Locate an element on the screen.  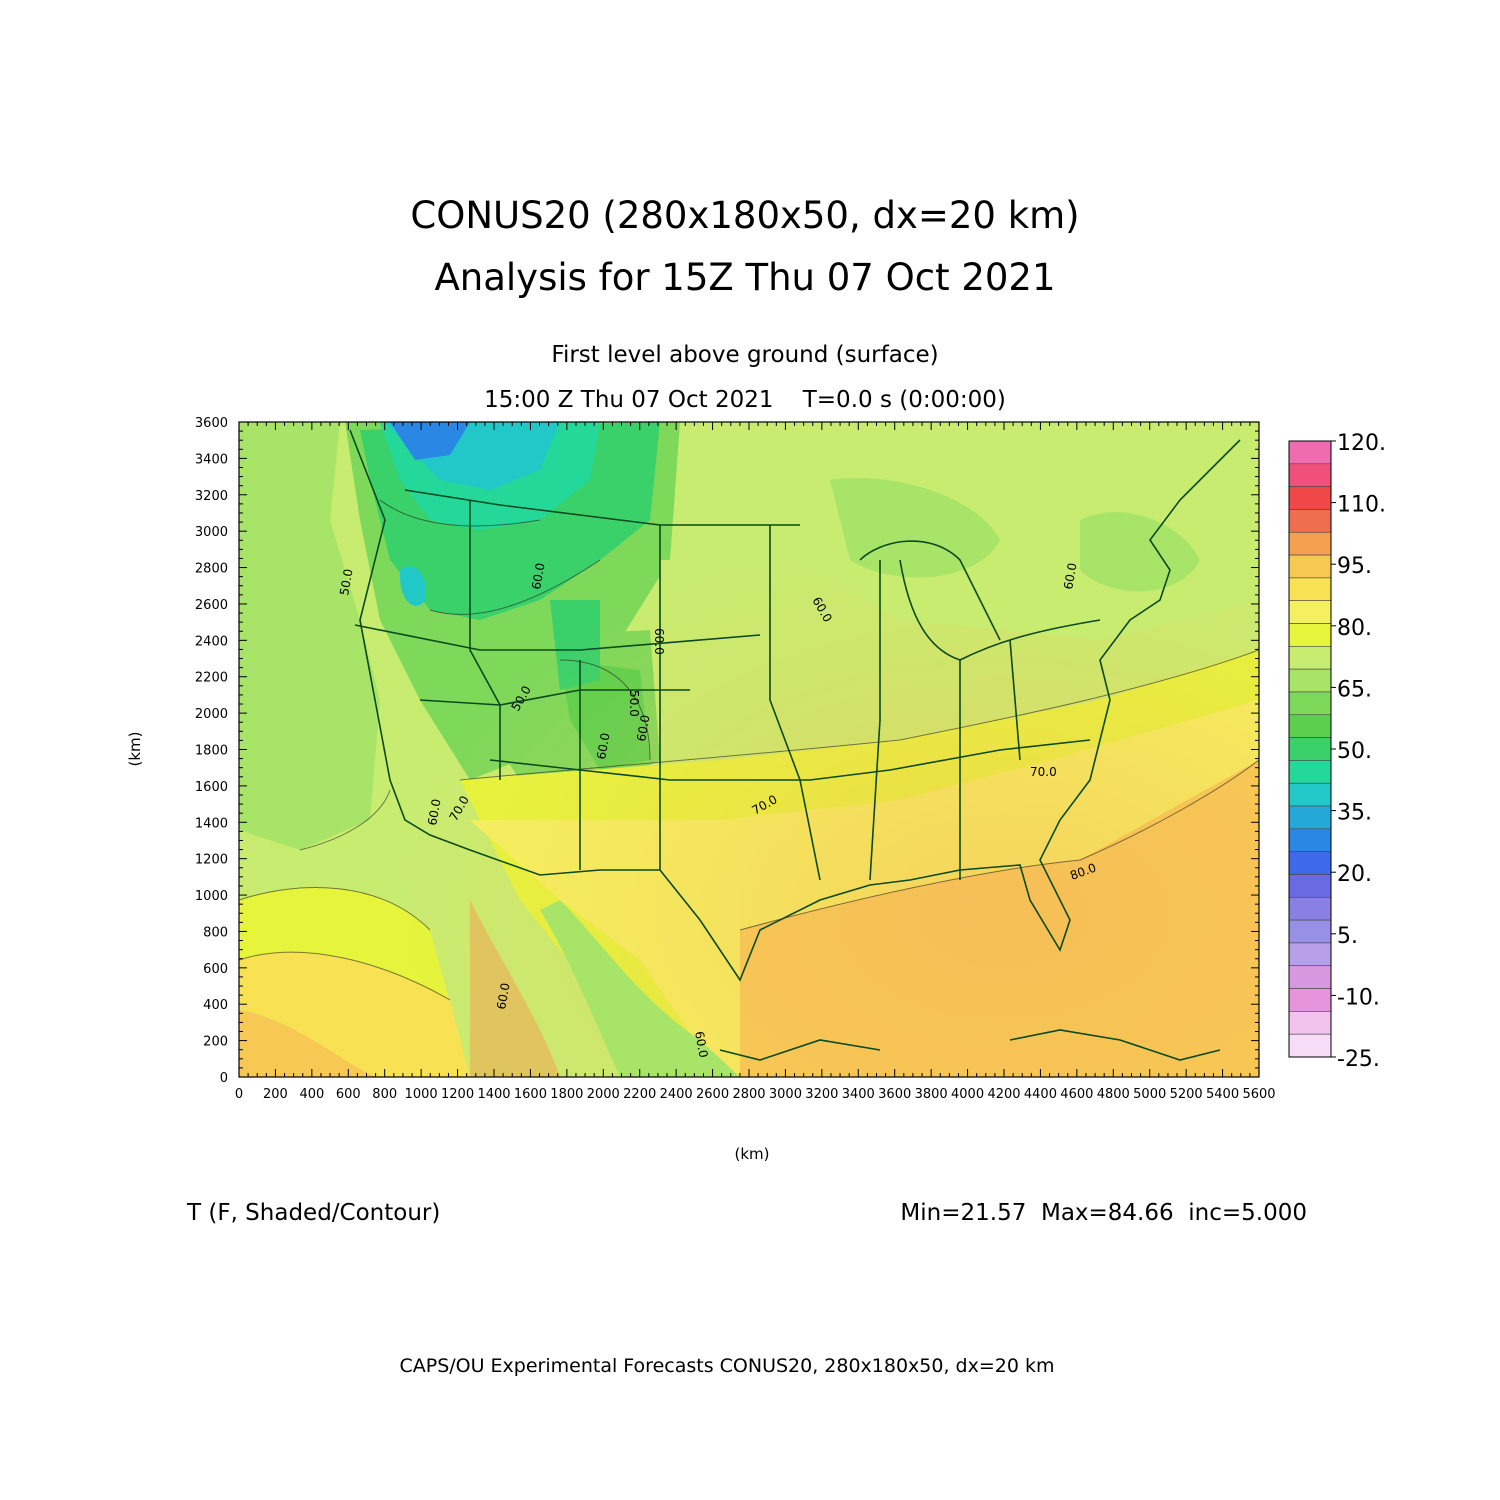
x-tick-label: 2000 is located at coordinates (603, 1094).